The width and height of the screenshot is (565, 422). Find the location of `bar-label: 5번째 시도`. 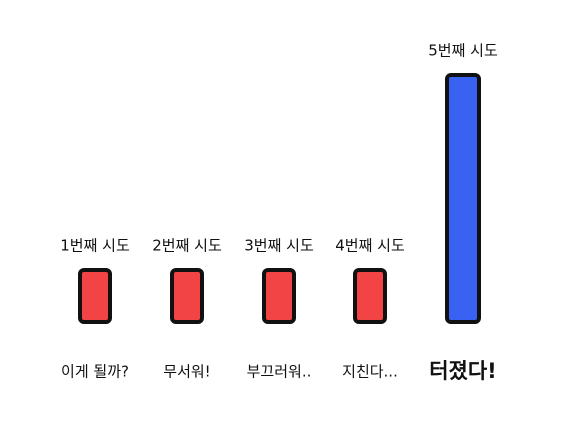

bar-label: 5번째 시도 is located at coordinates (463, 51).